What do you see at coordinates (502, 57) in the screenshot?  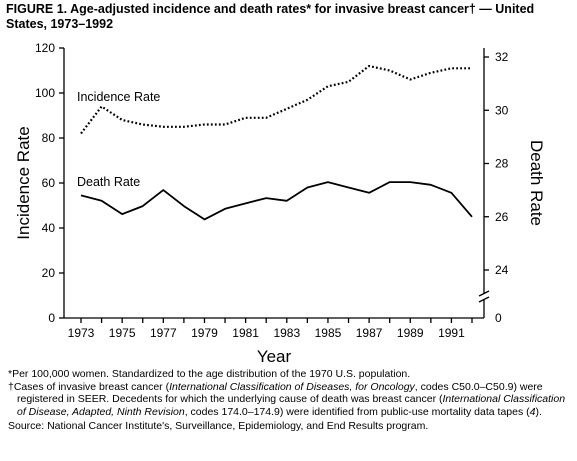 I see `right-tick-label: 32` at bounding box center [502, 57].